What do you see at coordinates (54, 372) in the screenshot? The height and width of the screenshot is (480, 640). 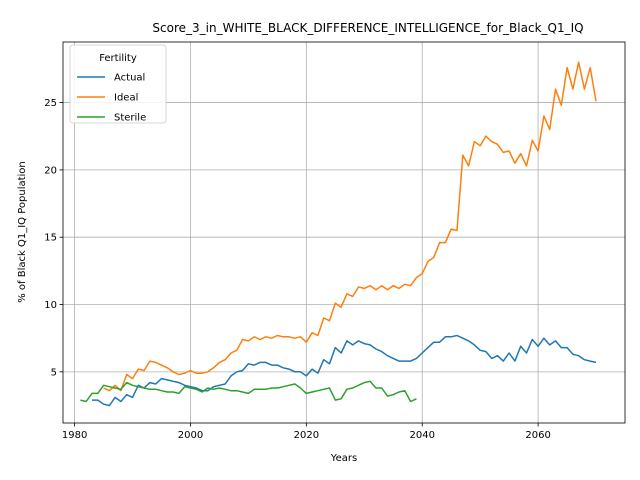 I see `y-tick-label: 5` at bounding box center [54, 372].